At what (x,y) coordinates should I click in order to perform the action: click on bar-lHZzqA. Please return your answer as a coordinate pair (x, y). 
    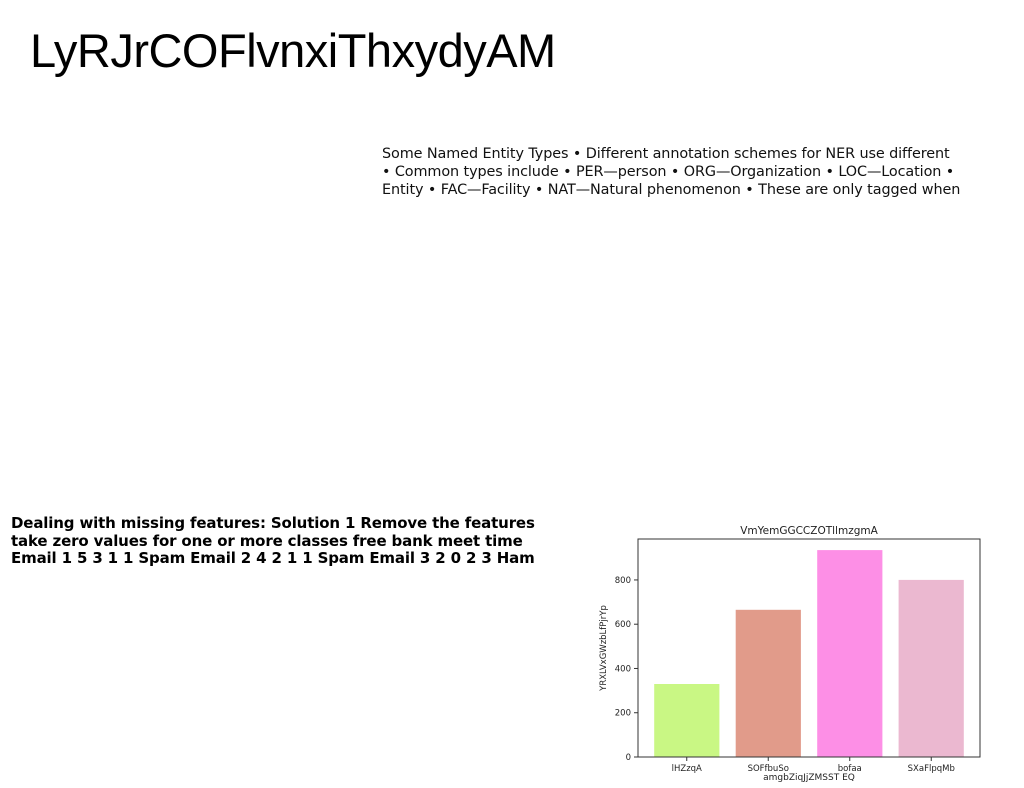
    Looking at the image, I should click on (686, 720).